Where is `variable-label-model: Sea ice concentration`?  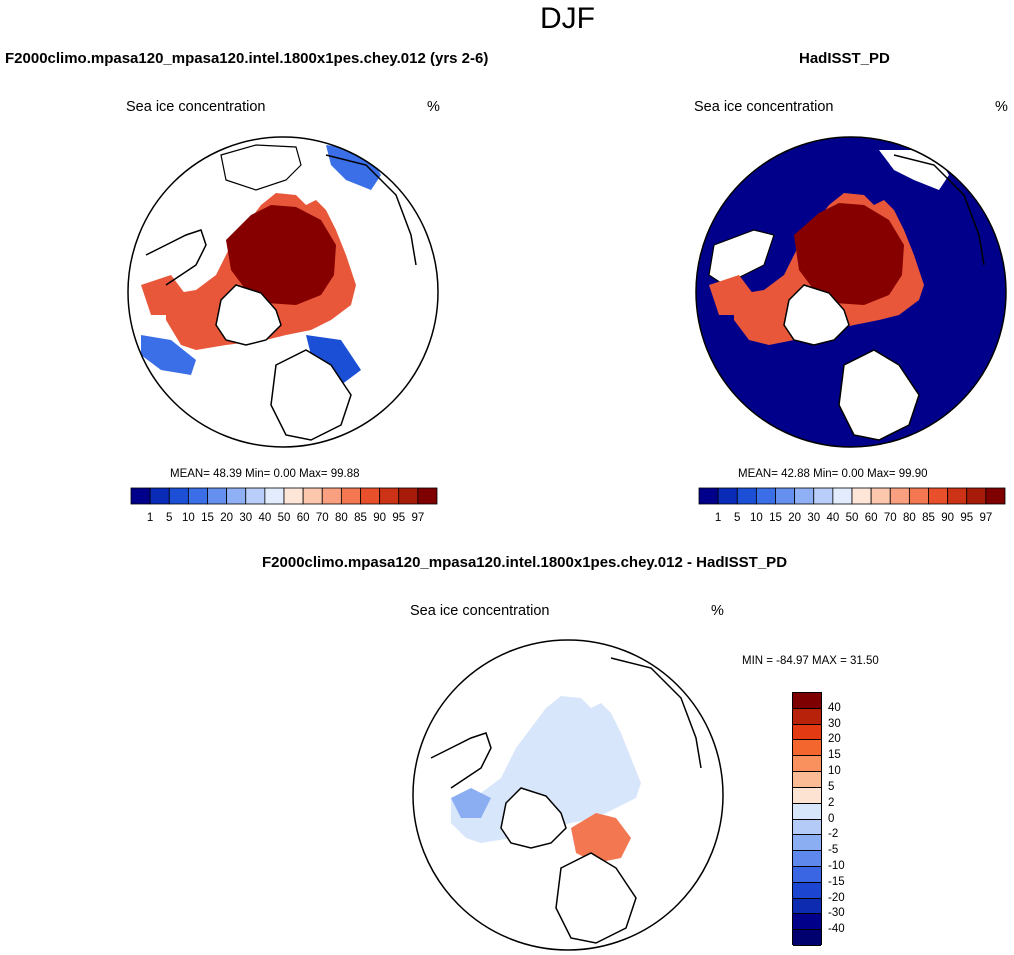
variable-label-model: Sea ice concentration is located at coordinates (196, 107).